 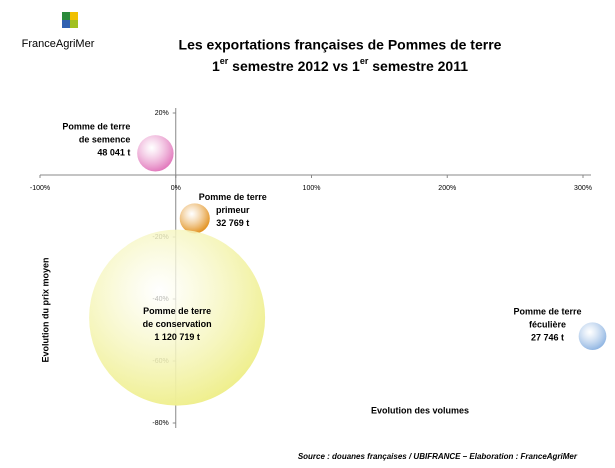 What do you see at coordinates (177, 324) in the screenshot?
I see `bubble-label: de conservation` at bounding box center [177, 324].